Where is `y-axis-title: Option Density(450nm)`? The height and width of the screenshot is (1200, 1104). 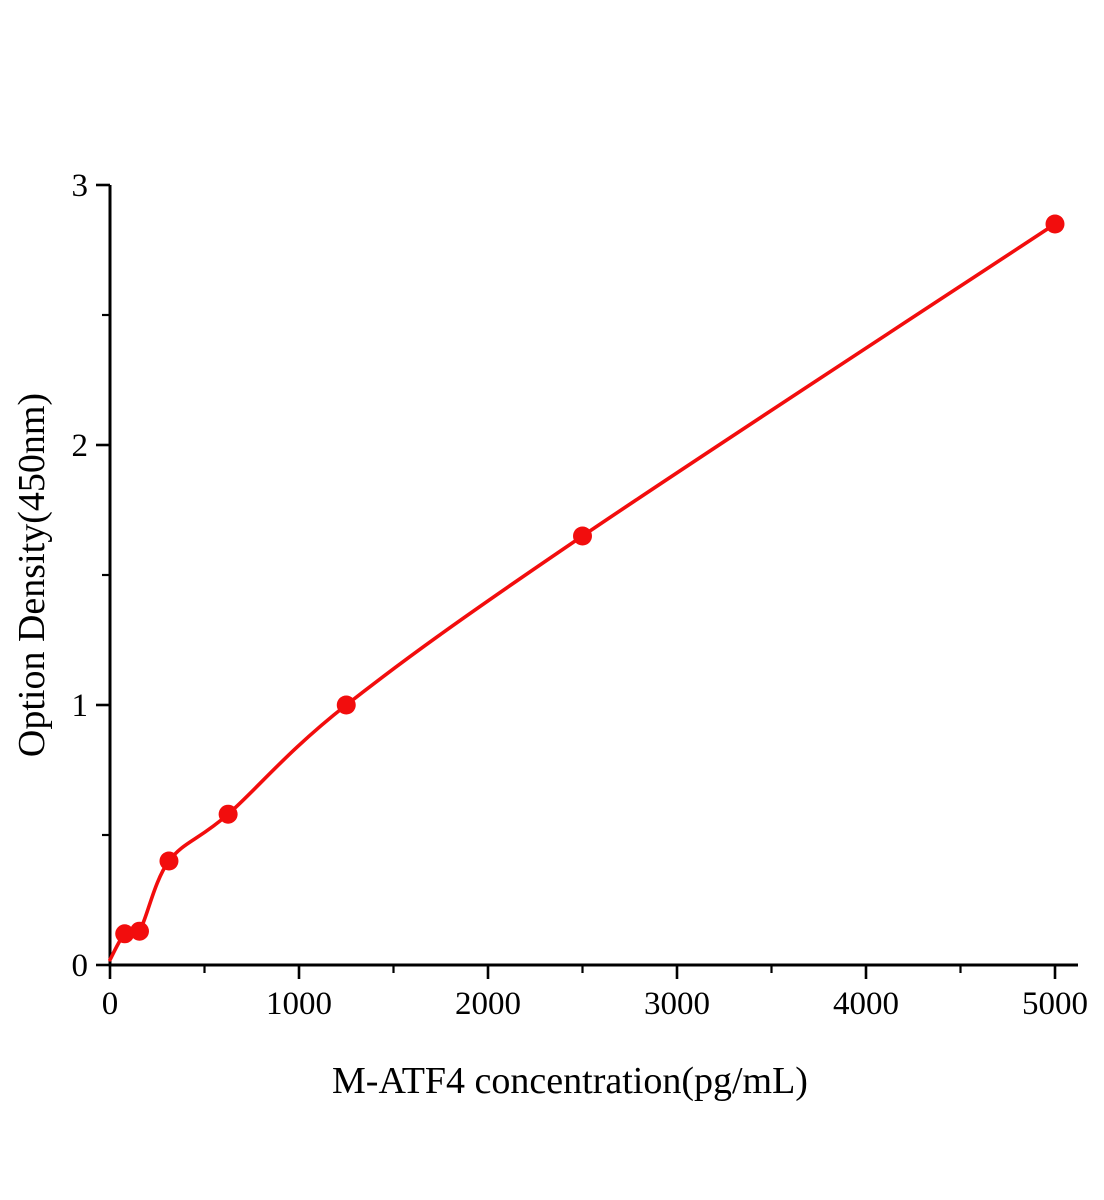
y-axis-title: Option Density(450nm) is located at coordinates (32, 575).